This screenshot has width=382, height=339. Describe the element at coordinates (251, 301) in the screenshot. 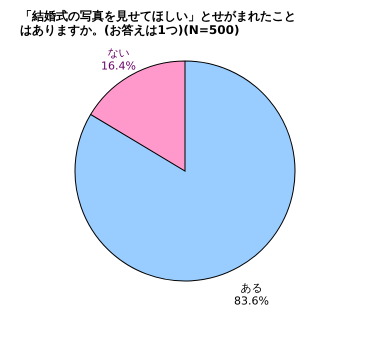

I see `data-label: 83.6%` at that location.